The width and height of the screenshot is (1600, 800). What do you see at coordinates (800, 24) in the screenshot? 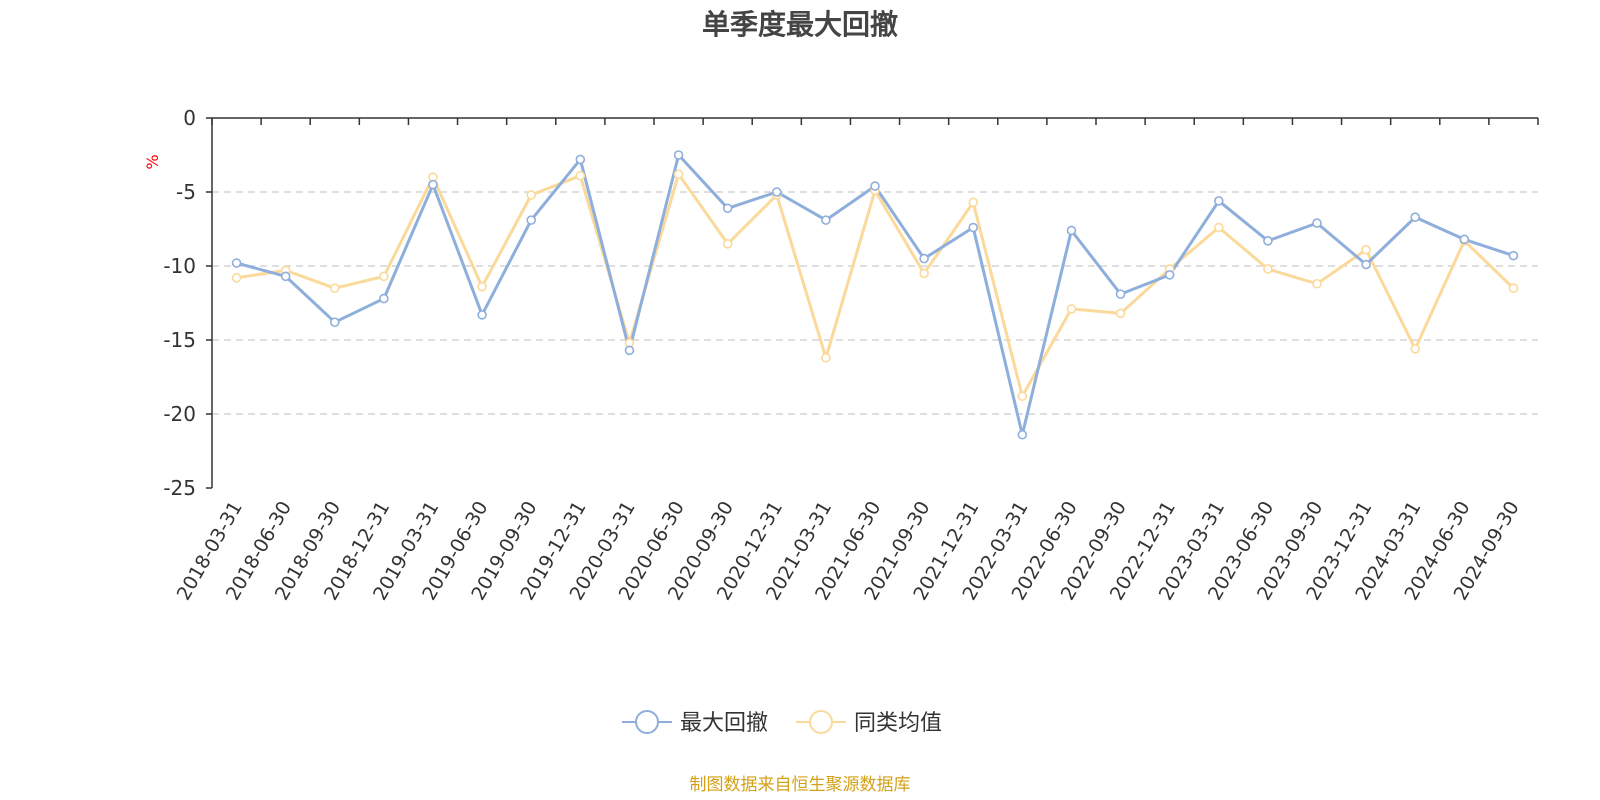
I see `chart-title: 单季度最大回撤` at bounding box center [800, 24].